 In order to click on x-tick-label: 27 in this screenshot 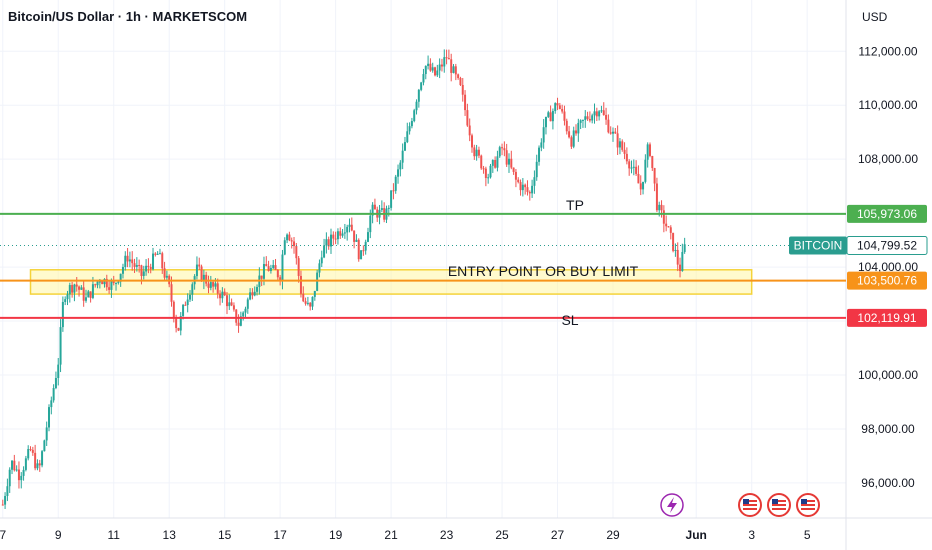, I will do `click(558, 535)`.